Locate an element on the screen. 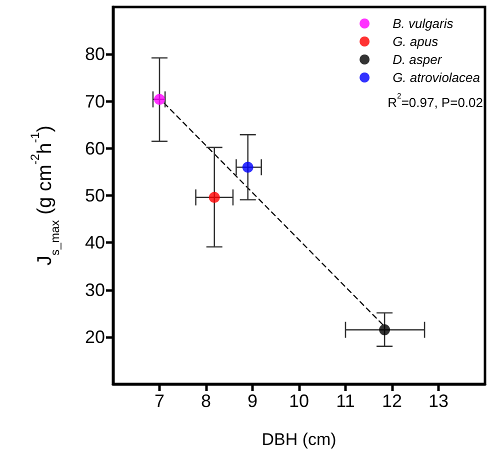 The height and width of the screenshot is (471, 489). y-tick-label: 20 is located at coordinates (94, 336).